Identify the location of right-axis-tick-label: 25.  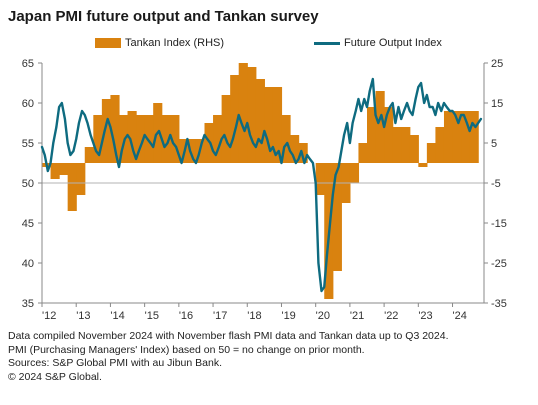
(497, 64).